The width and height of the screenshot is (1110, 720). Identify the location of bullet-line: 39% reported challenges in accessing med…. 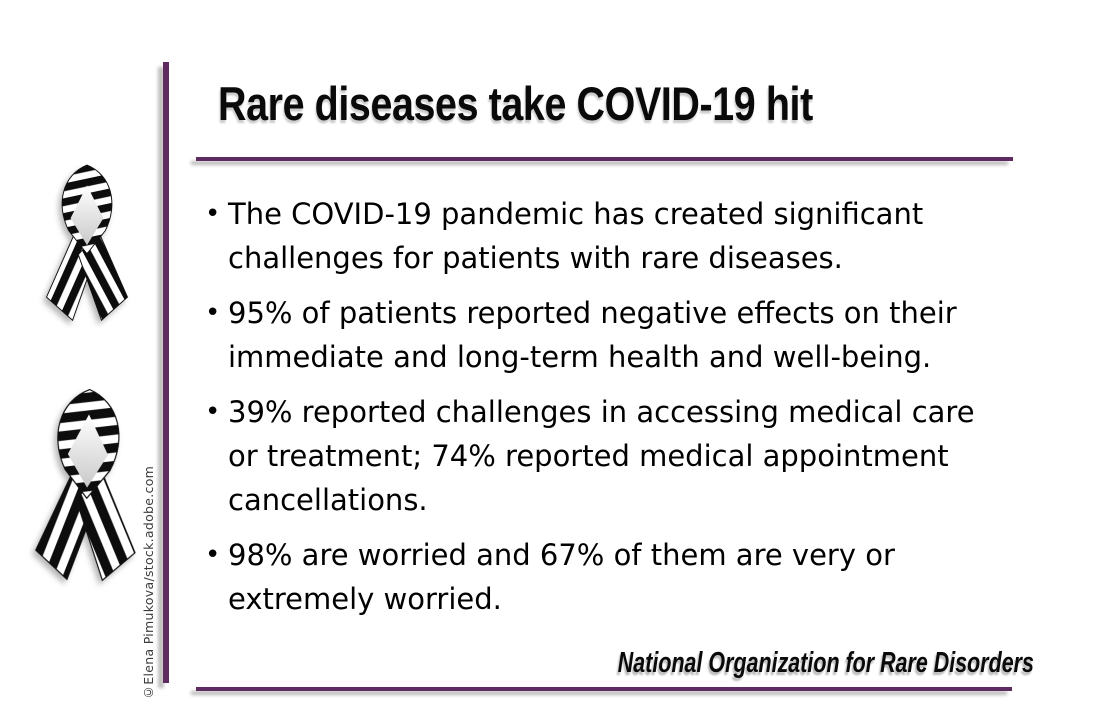
(601, 412).